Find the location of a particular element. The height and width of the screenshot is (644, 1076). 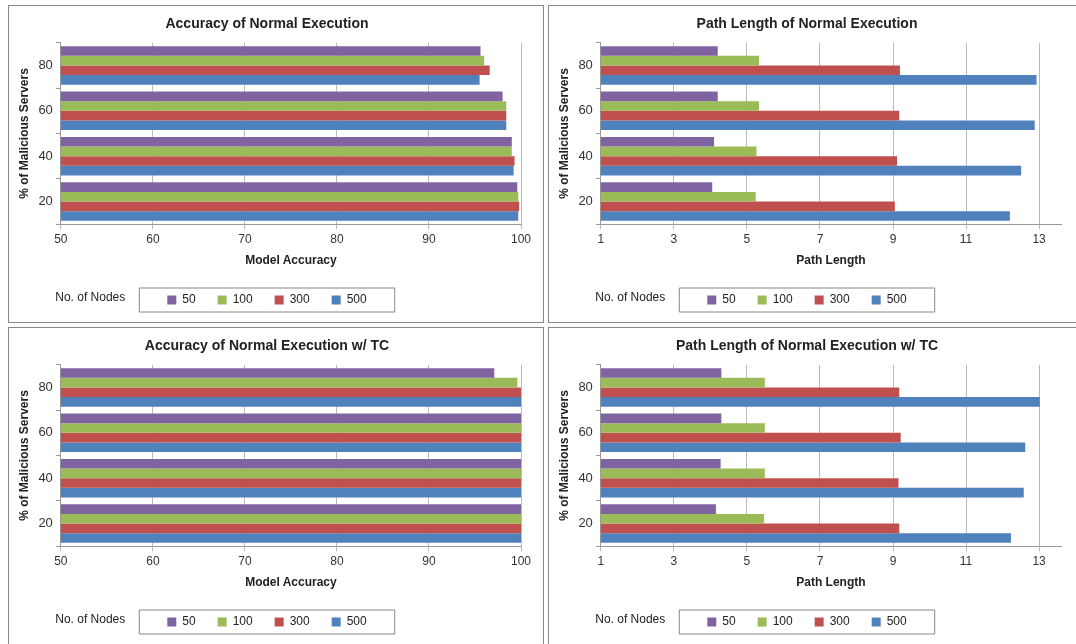

chart-title: Path Length of Normal Execution is located at coordinates (807, 23).